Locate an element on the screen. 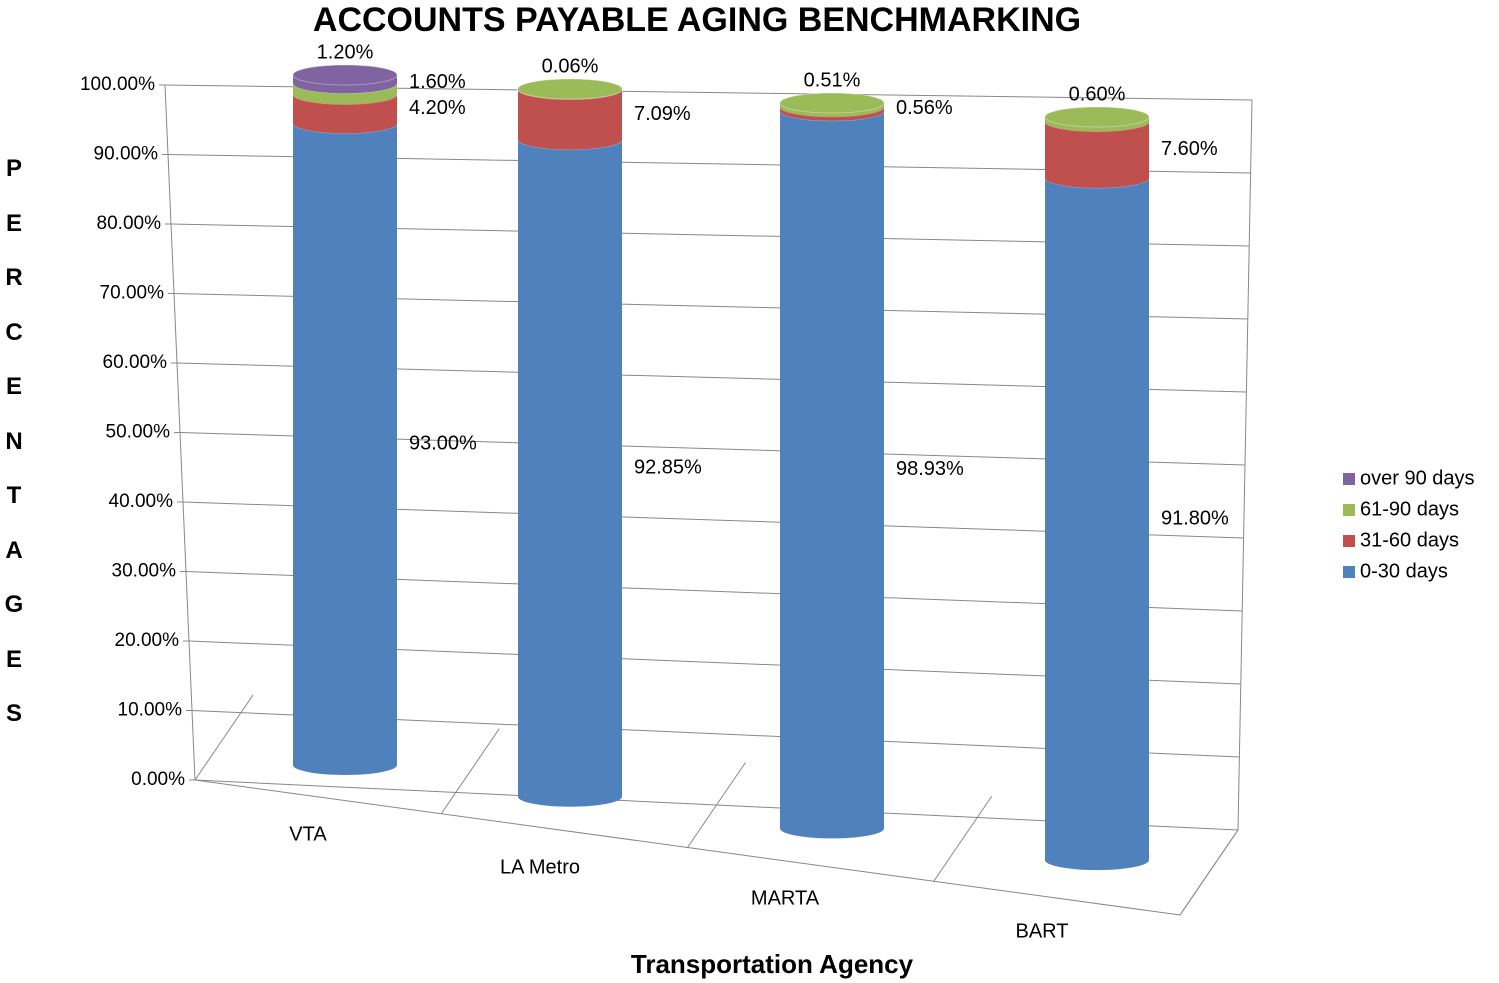 The height and width of the screenshot is (983, 1499). chart-title: ACCOUNTS PAYABLE AGING BENCHMARKING is located at coordinates (697, 20).